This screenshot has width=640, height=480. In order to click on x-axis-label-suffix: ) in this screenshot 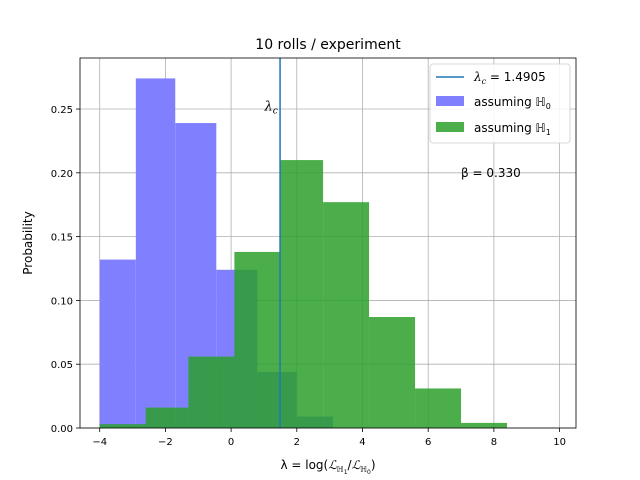, I will do `click(373, 465)`.